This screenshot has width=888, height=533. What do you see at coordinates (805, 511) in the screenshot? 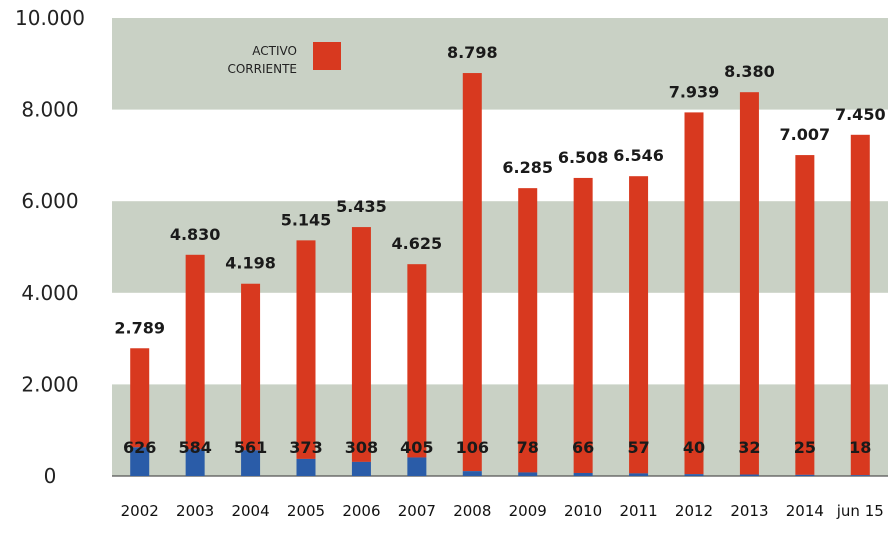
I see `category-label: 2014` at bounding box center [805, 511].